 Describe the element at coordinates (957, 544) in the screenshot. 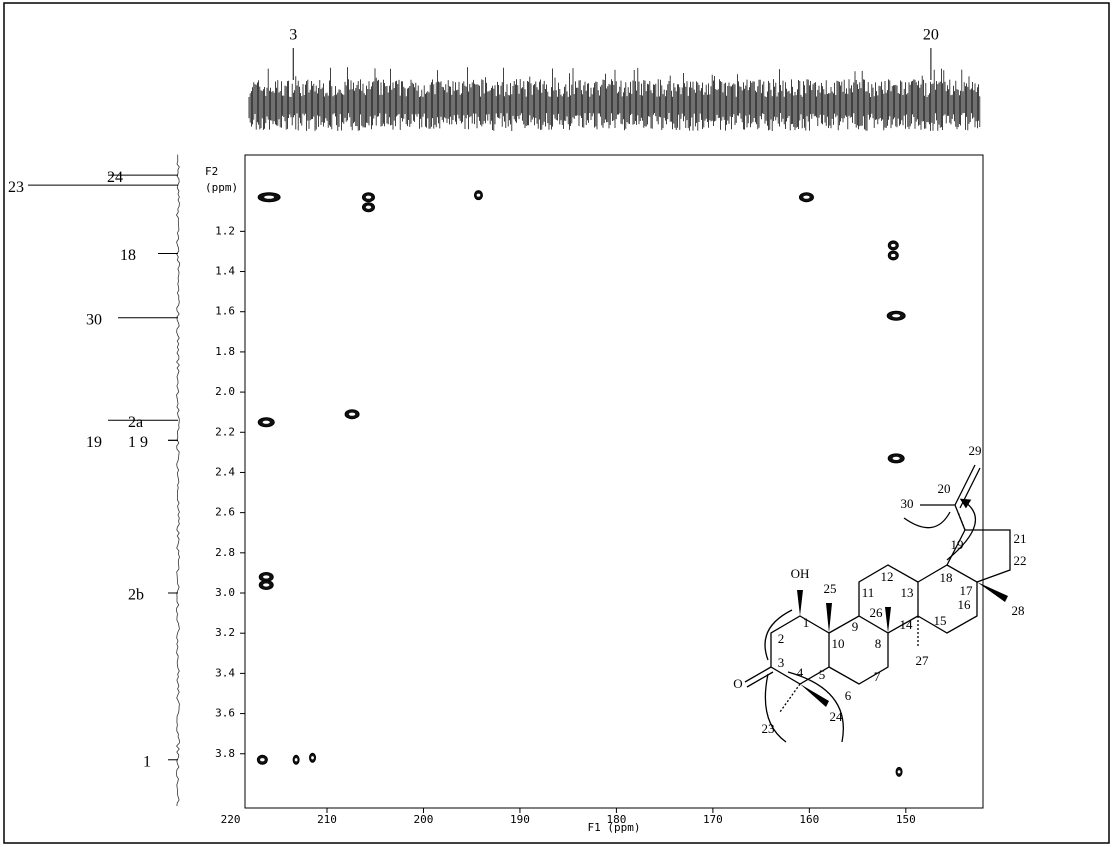

I see `atom-label: 19` at that location.